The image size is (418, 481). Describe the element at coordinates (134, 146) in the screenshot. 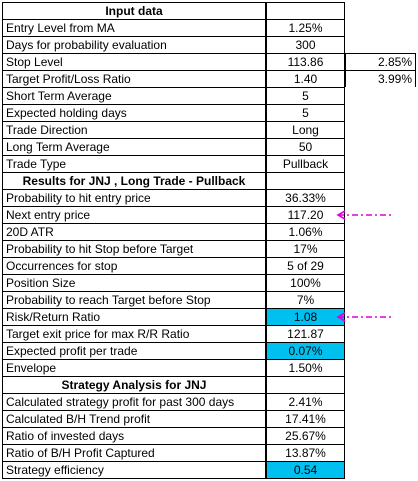

I see `row-label: Long Term Average` at that location.